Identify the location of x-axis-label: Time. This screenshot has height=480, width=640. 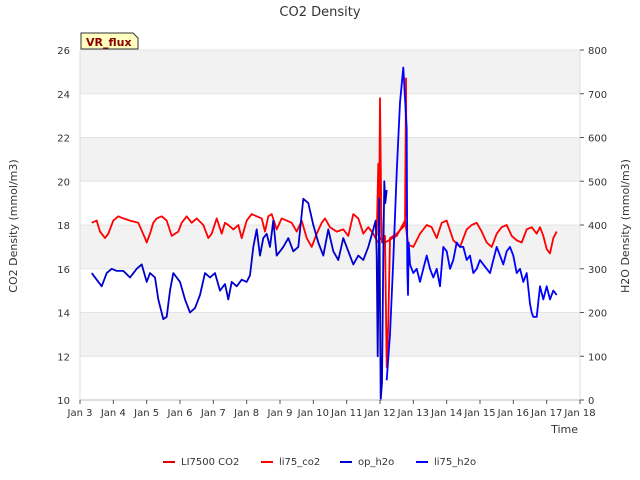
(564, 429).